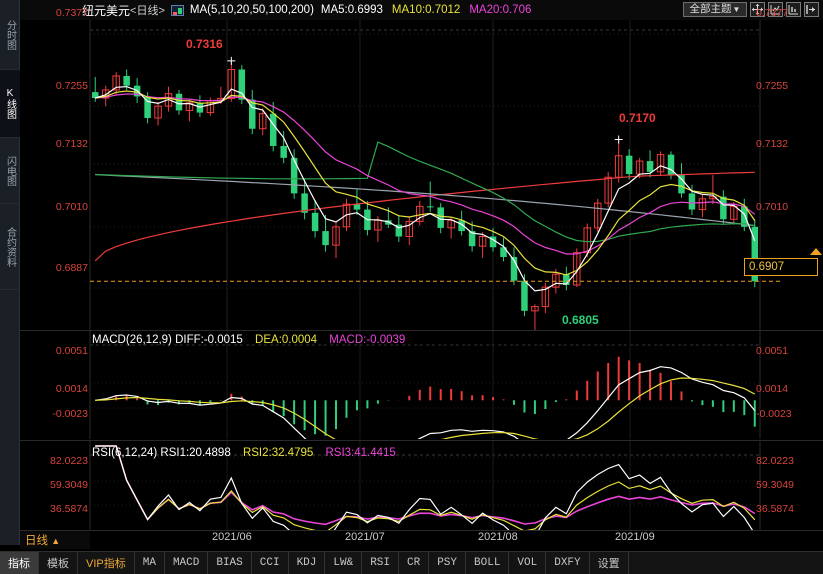  What do you see at coordinates (726, 563) in the screenshot?
I see `toolbar-filler` at bounding box center [726, 563].